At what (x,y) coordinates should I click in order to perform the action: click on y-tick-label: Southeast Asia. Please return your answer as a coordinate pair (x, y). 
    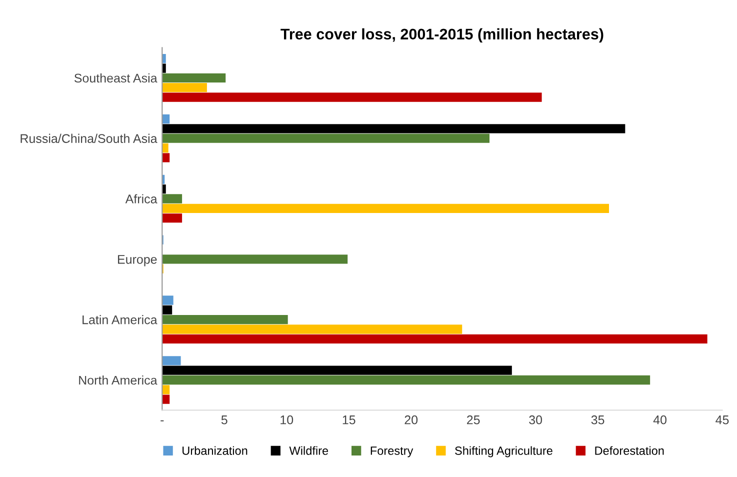
    Looking at the image, I should click on (116, 78).